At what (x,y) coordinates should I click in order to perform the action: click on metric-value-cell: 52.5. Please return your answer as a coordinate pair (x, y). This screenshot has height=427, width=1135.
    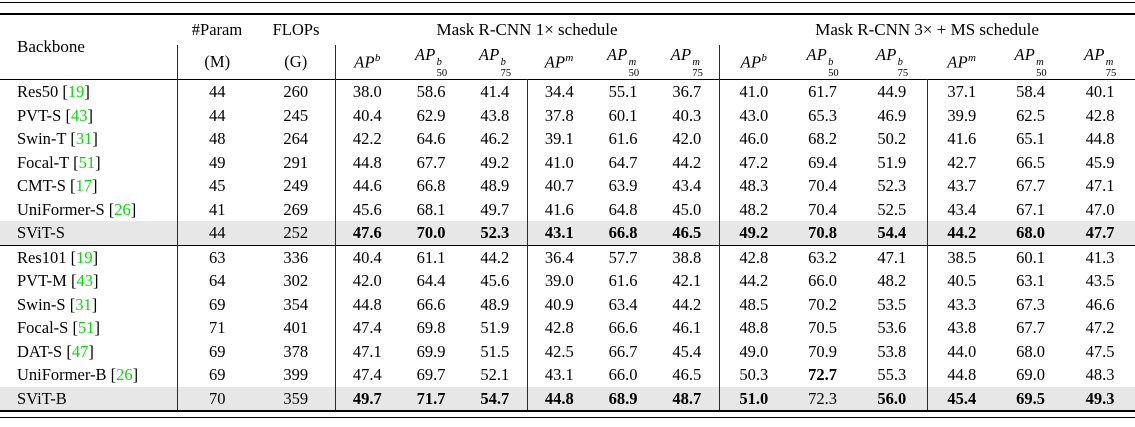
    Looking at the image, I should click on (892, 209).